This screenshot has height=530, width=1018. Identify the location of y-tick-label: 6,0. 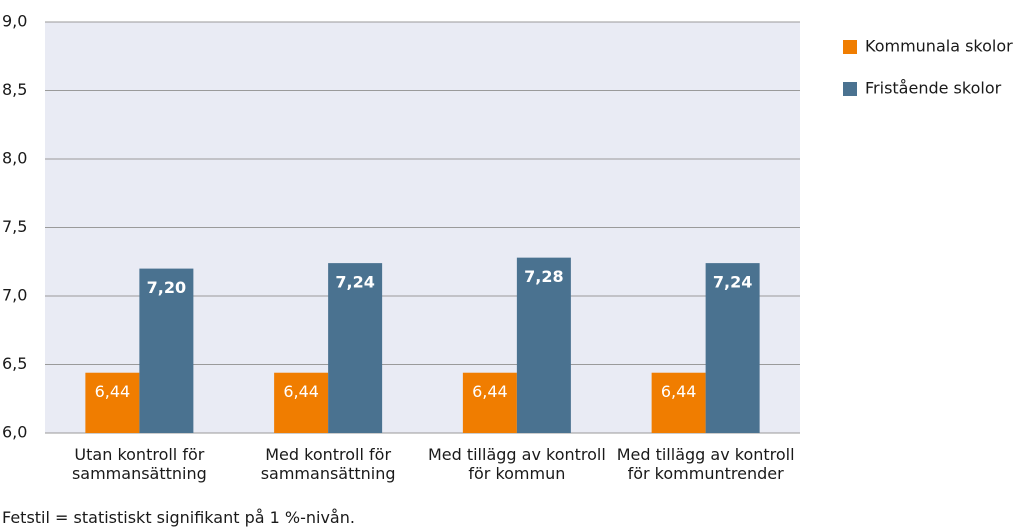
(14, 432).